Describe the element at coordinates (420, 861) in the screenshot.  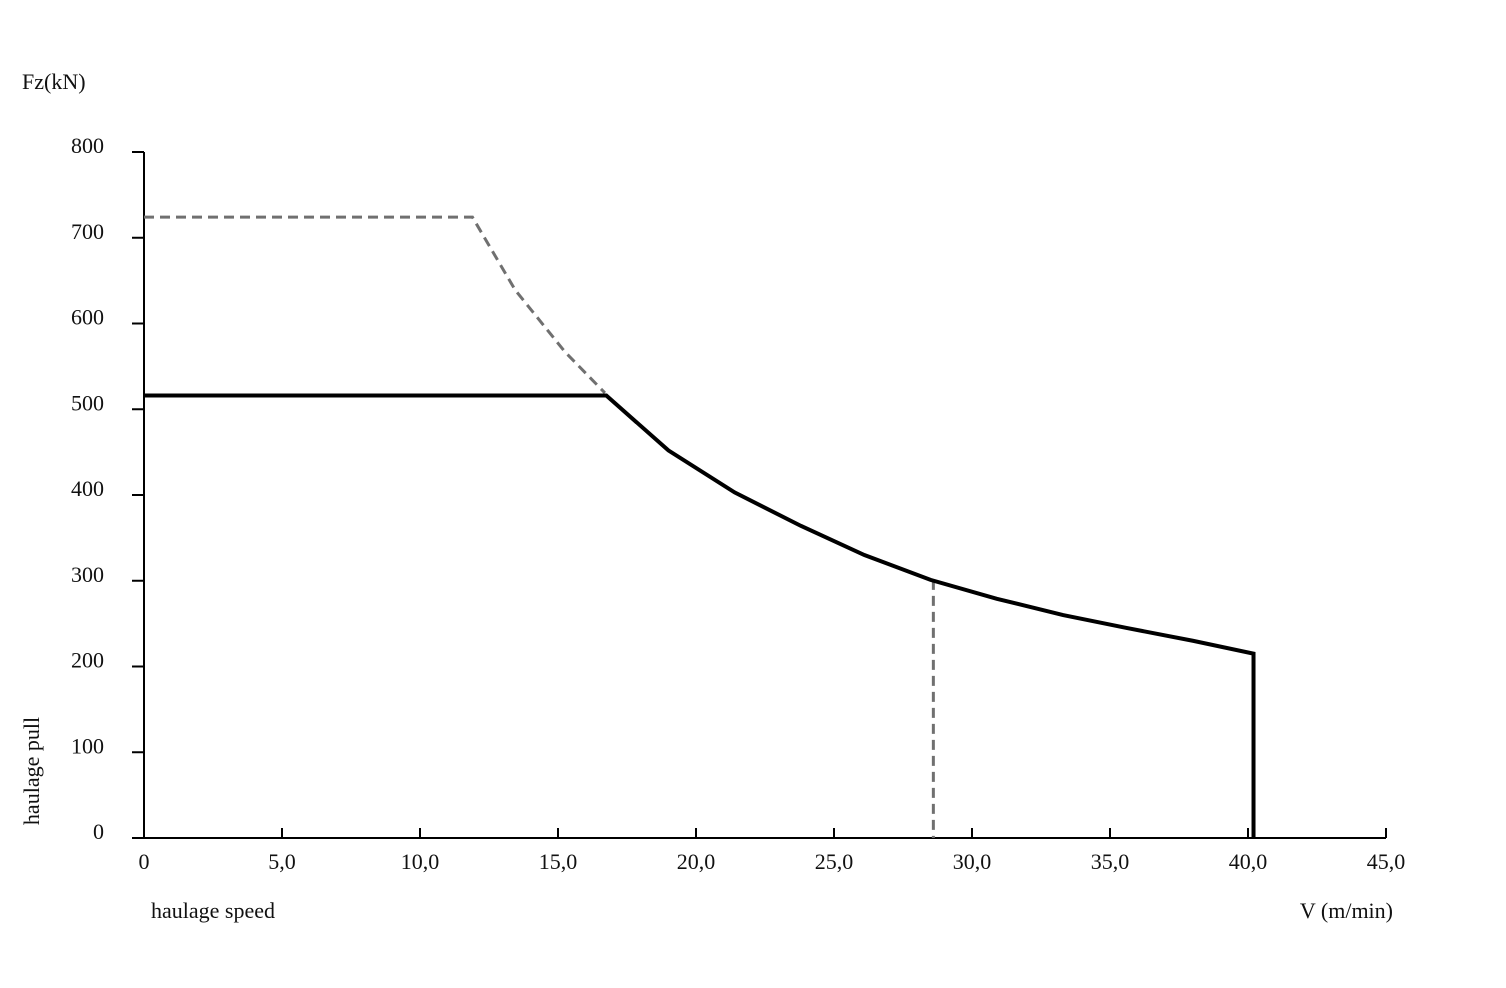
I see `x-tick-label: 10,0` at that location.